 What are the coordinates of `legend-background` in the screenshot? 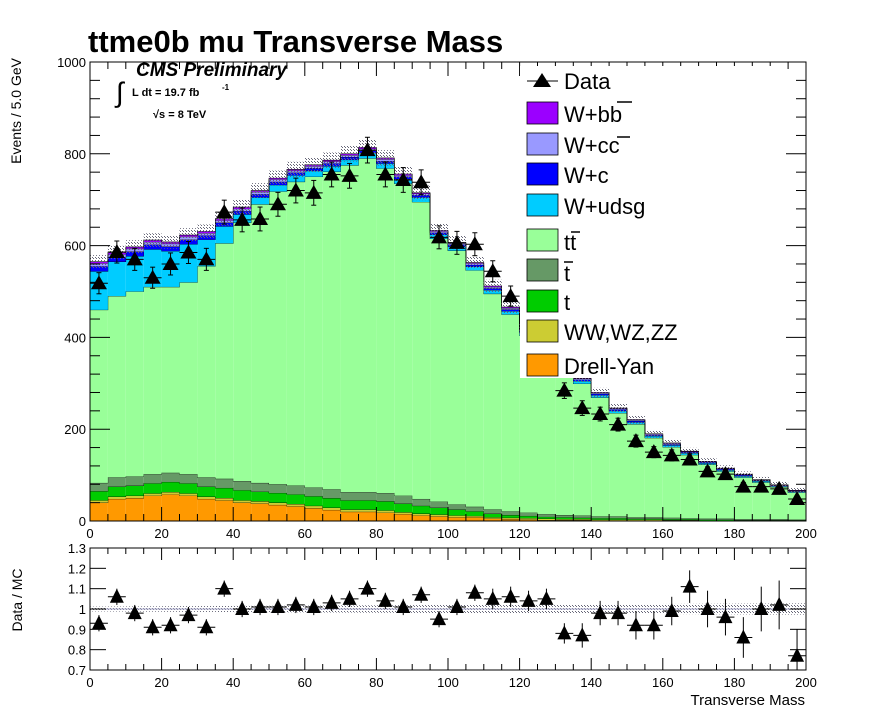 It's located at (650, 222).